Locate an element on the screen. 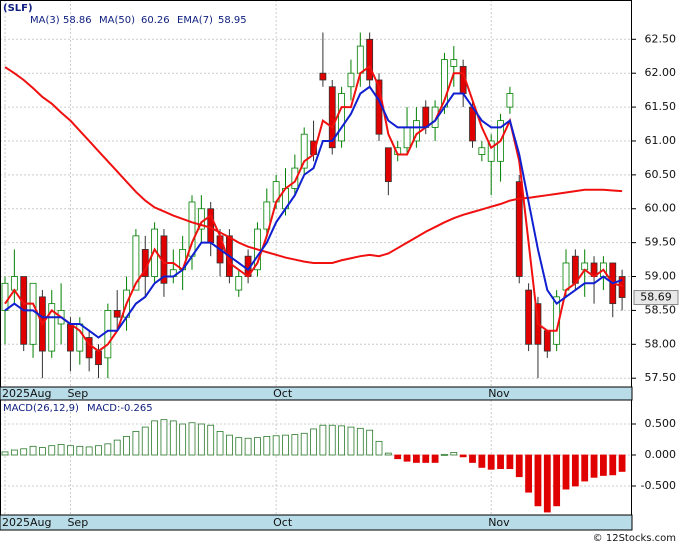 This screenshot has height=546, width=680. legend-value: 58.86 is located at coordinates (77, 20).